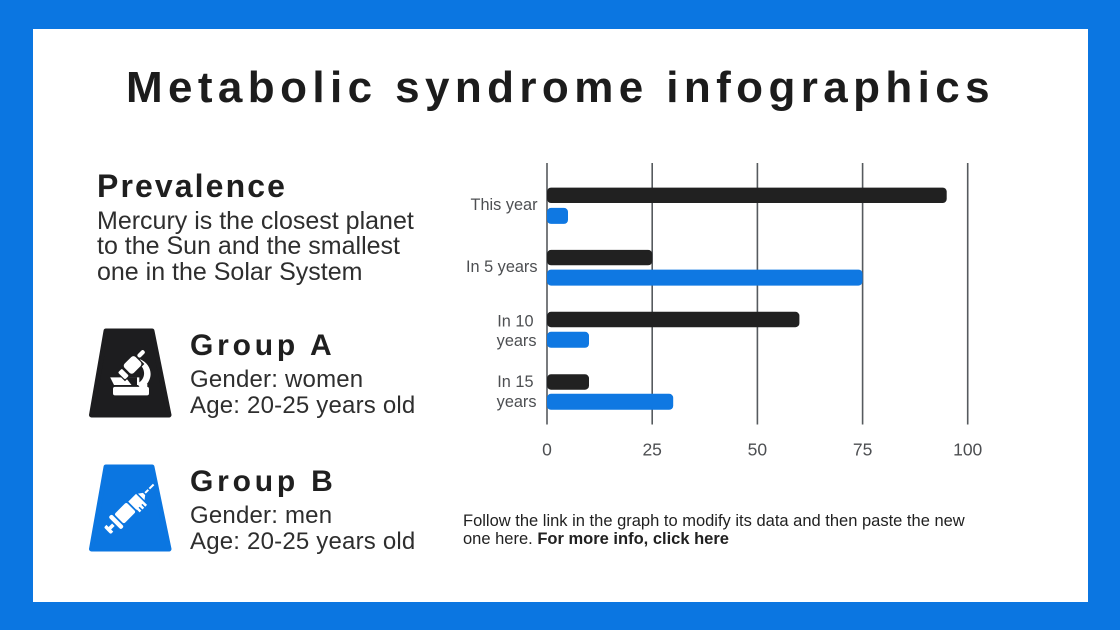 This screenshot has width=1120, height=630. What do you see at coordinates (502, 267) in the screenshot?
I see `svg-text: In 5 years` at bounding box center [502, 267].